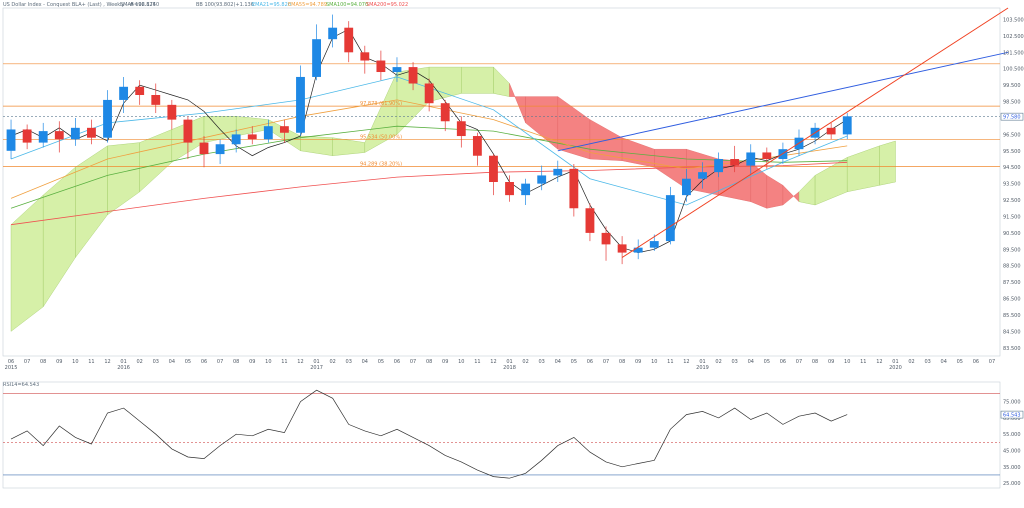  I want to click on price-tick-label: 92.500, so click(1012, 201).